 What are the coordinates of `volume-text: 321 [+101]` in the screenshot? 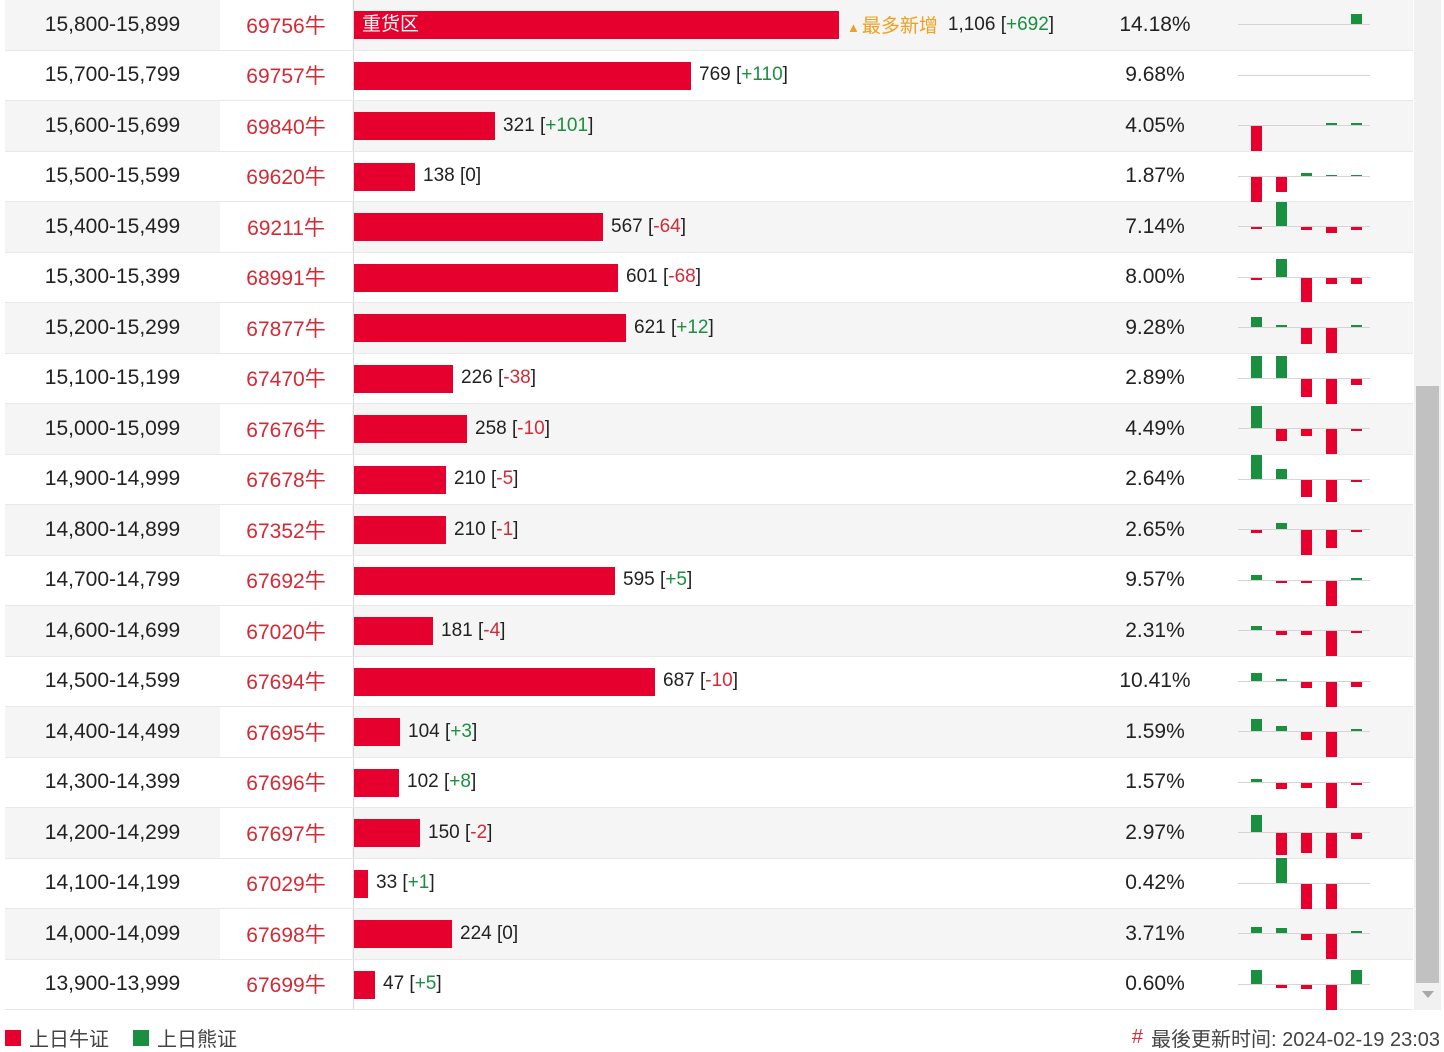 It's located at (548, 125).